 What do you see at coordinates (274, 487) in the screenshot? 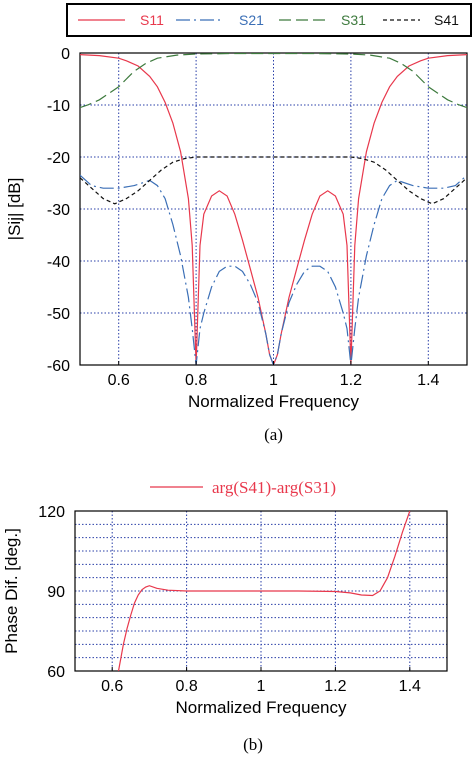
I see `legend-label-phase: arg(S41)-arg(S31)` at bounding box center [274, 487].